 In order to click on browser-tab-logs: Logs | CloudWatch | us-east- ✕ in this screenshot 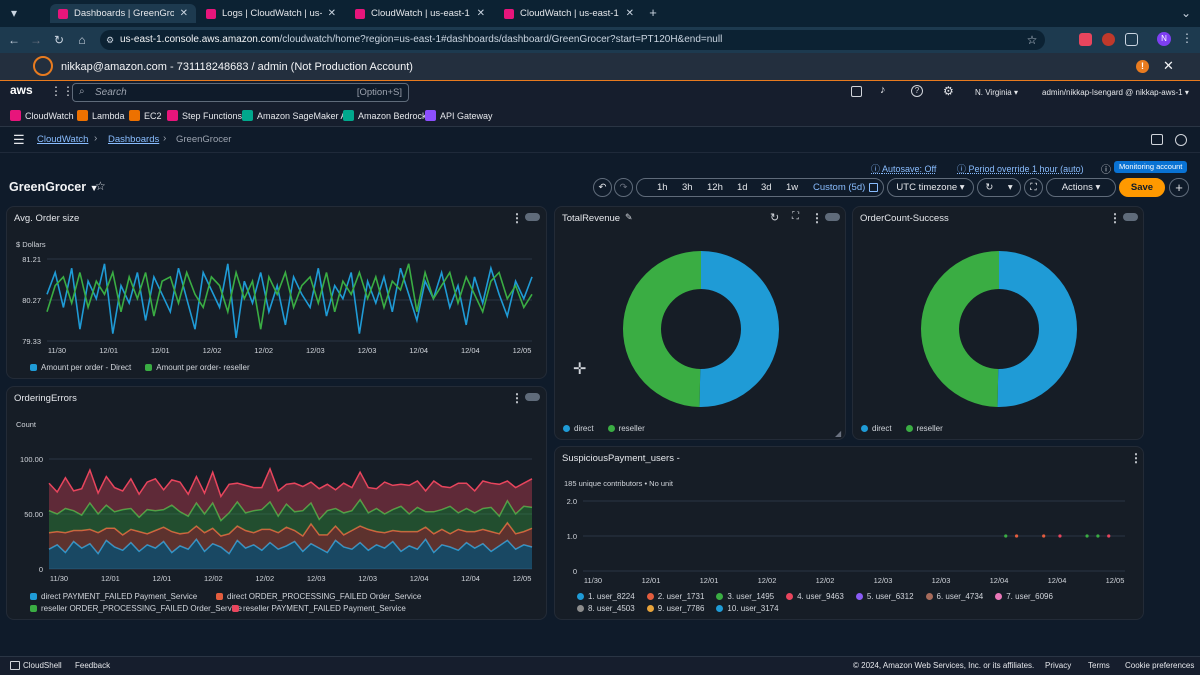, I will do `click(271, 13)`.